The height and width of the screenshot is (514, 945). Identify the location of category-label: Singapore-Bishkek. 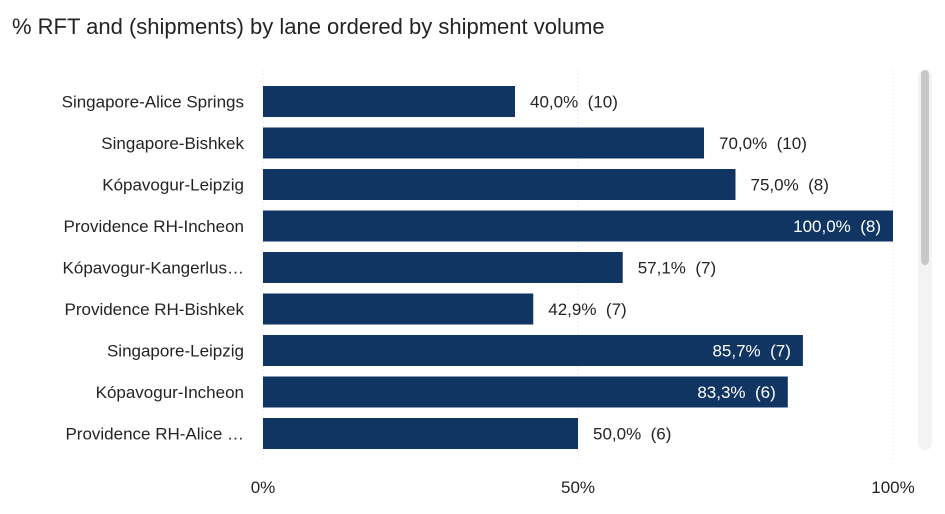
(172, 143).